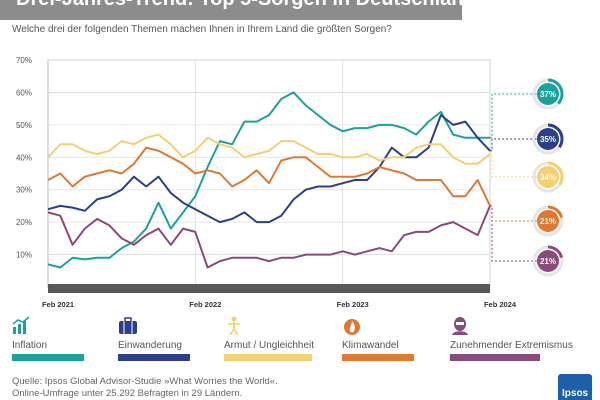 Image resolution: width=600 pixels, height=400 pixels. What do you see at coordinates (575, 393) in the screenshot?
I see `ipsos-logo-text: Ipsos` at bounding box center [575, 393].